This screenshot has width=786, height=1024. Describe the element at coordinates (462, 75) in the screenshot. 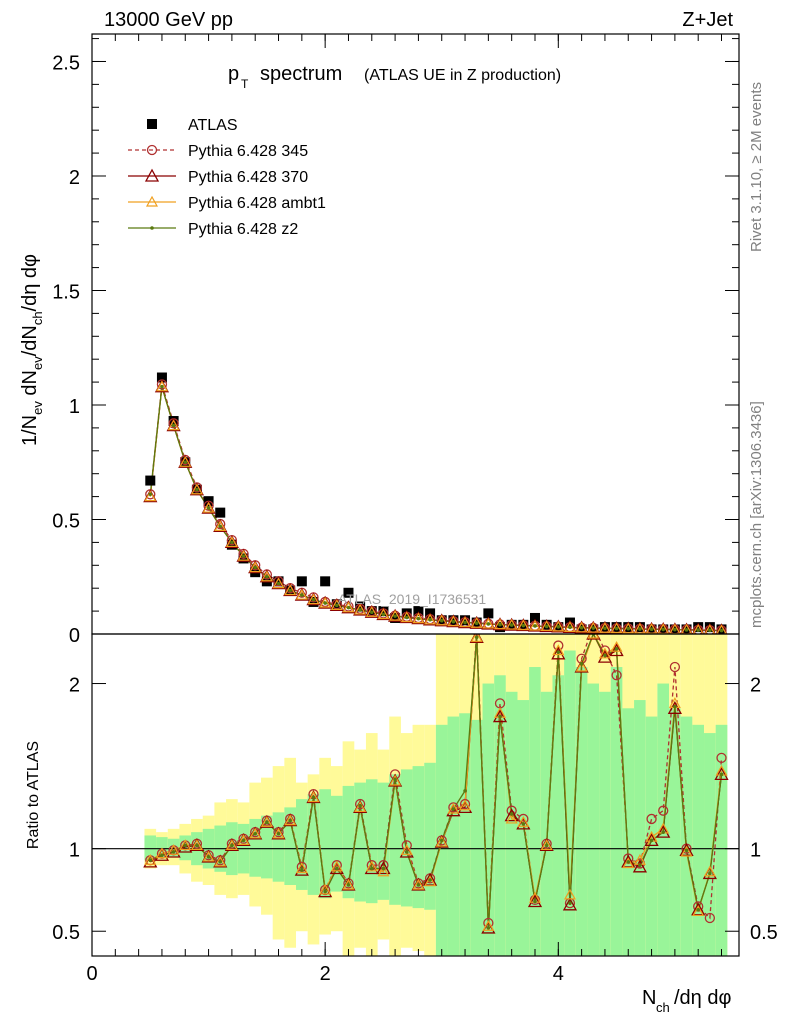

I see `subtitle: (ATLAS UE in Z production)` at that location.